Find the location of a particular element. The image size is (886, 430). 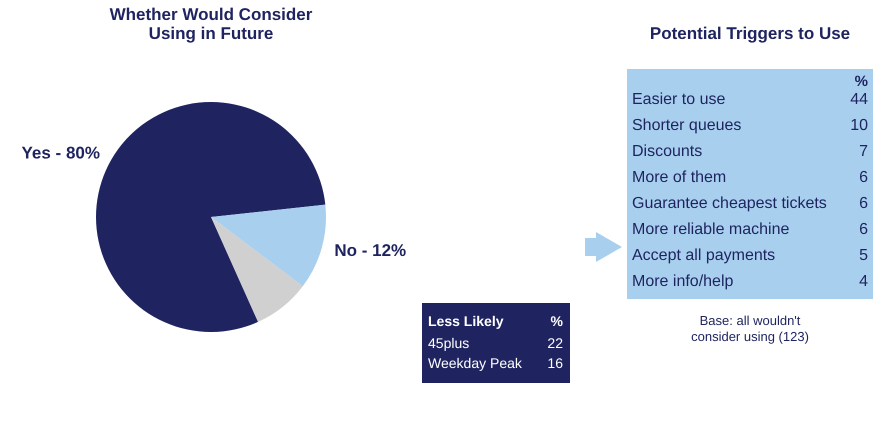

slice-label: No - 12% is located at coordinates (370, 250).